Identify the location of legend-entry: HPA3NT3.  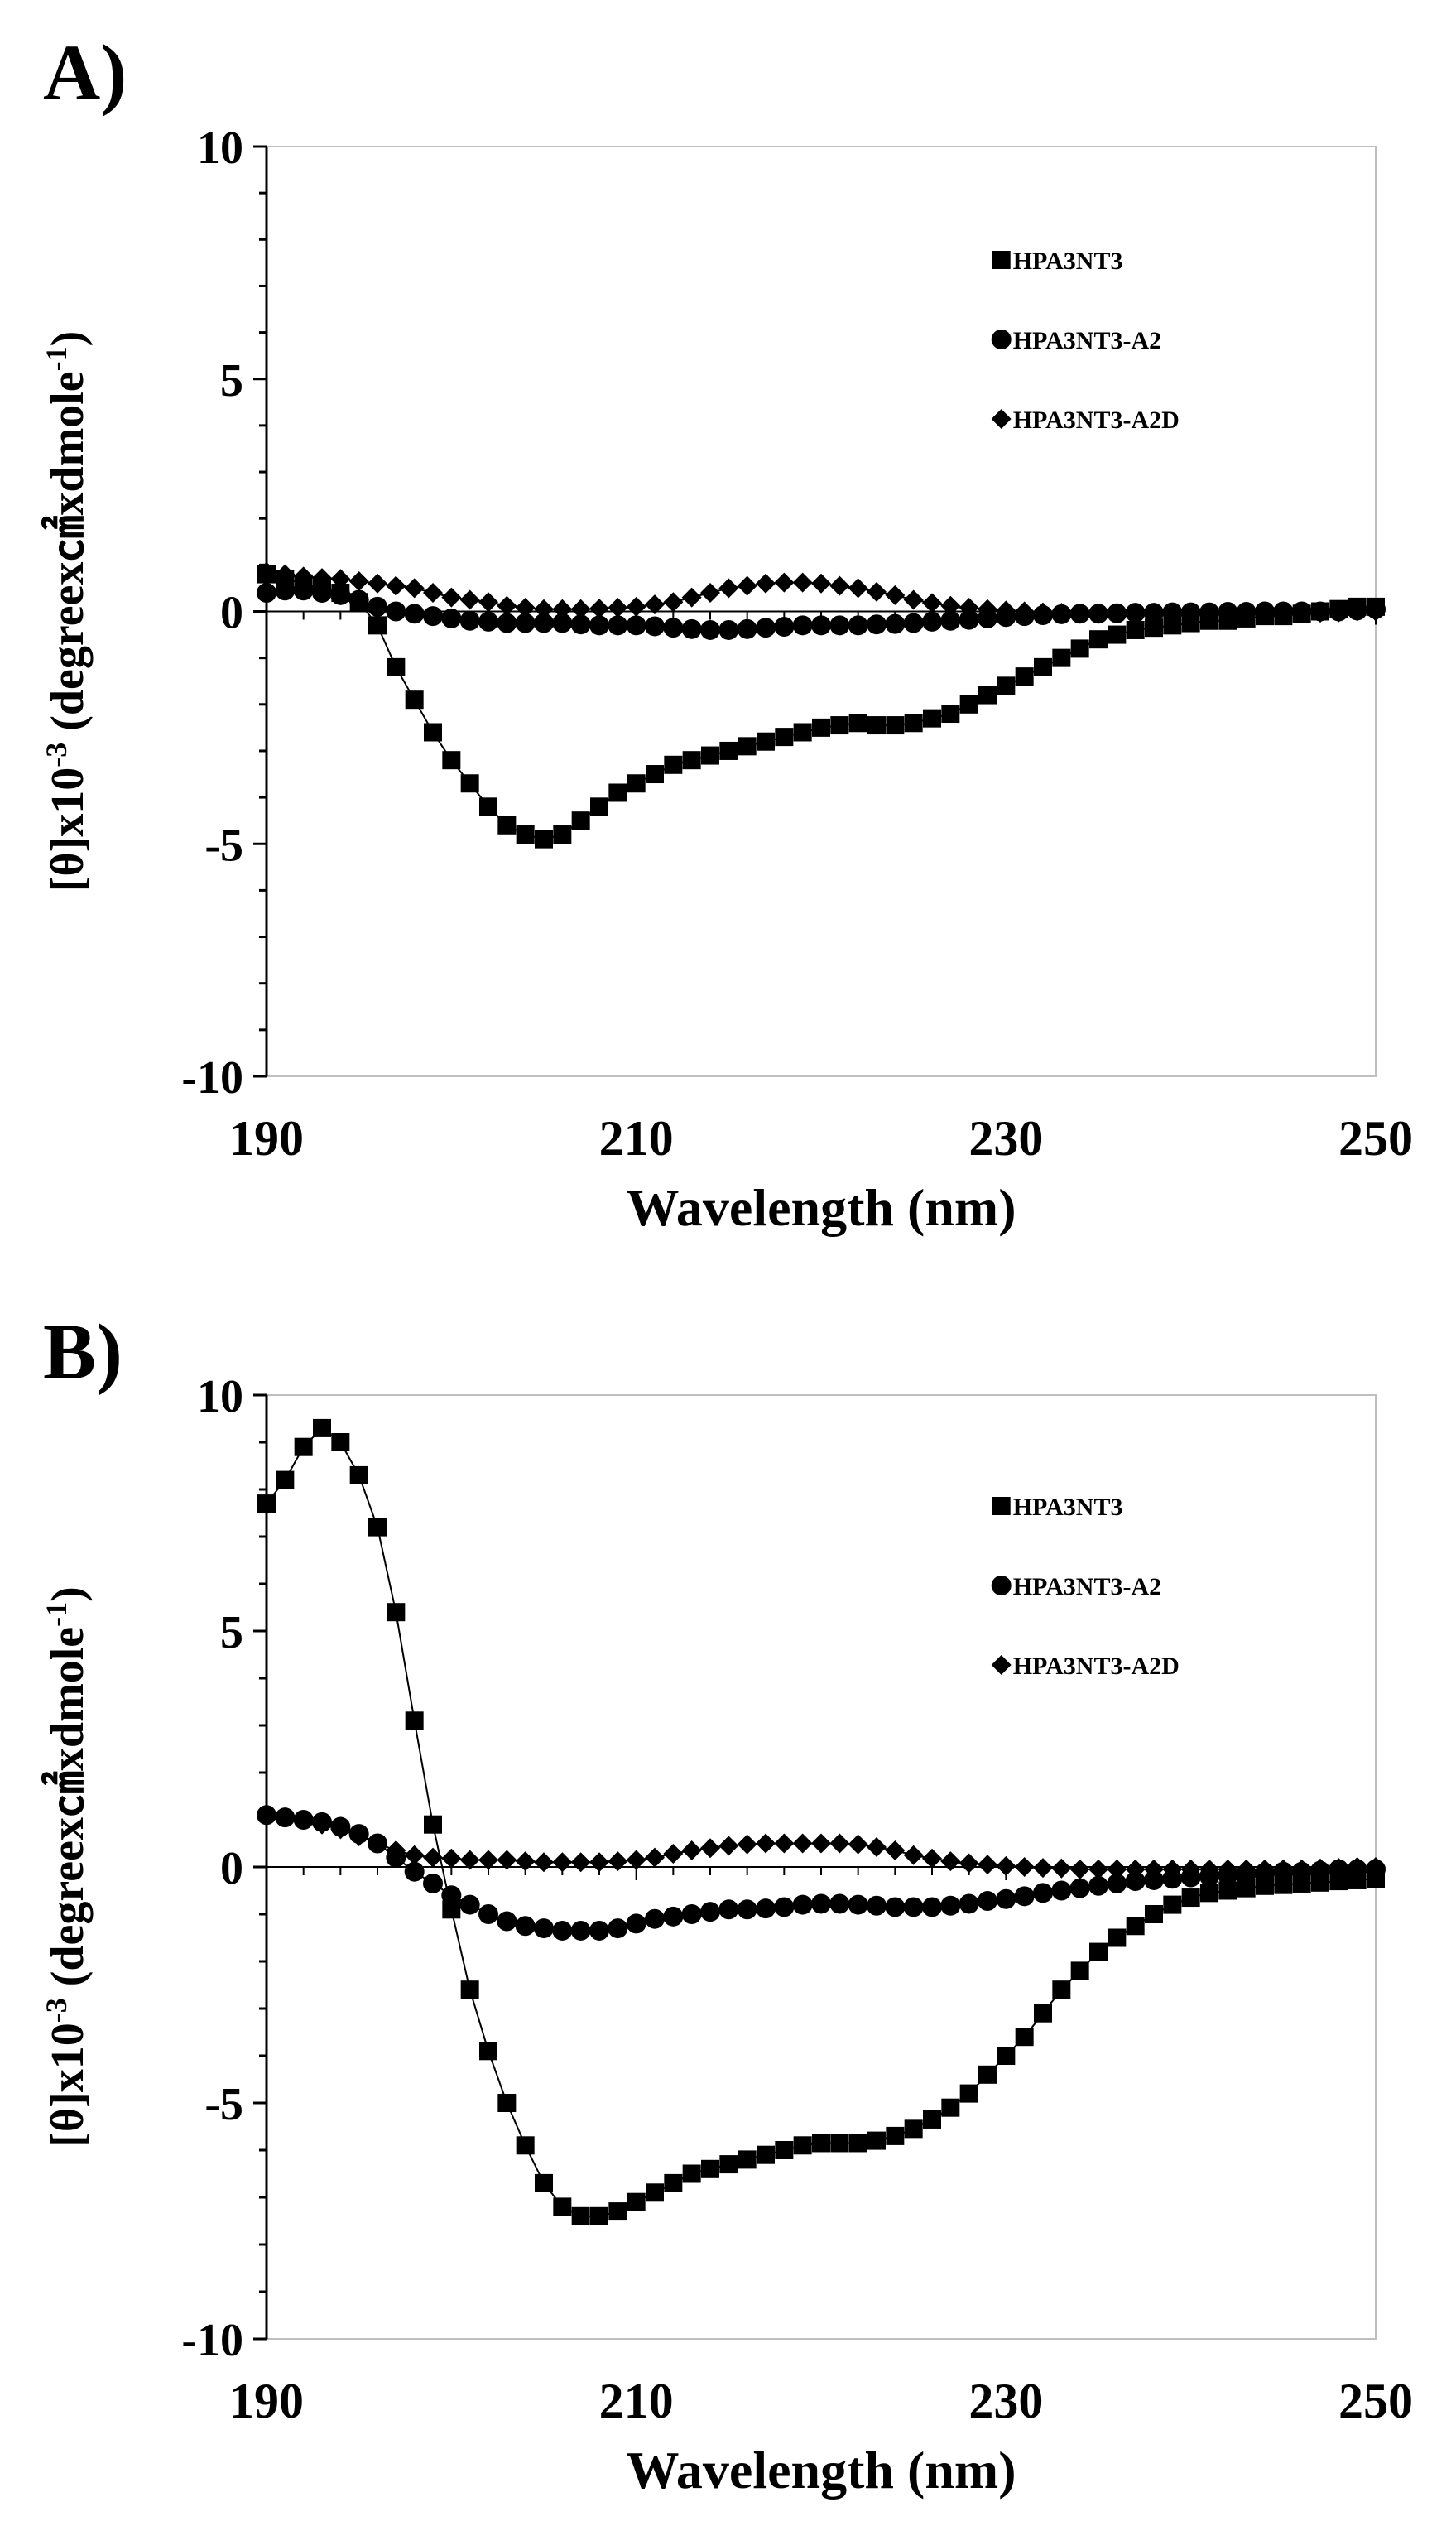
(1057, 261).